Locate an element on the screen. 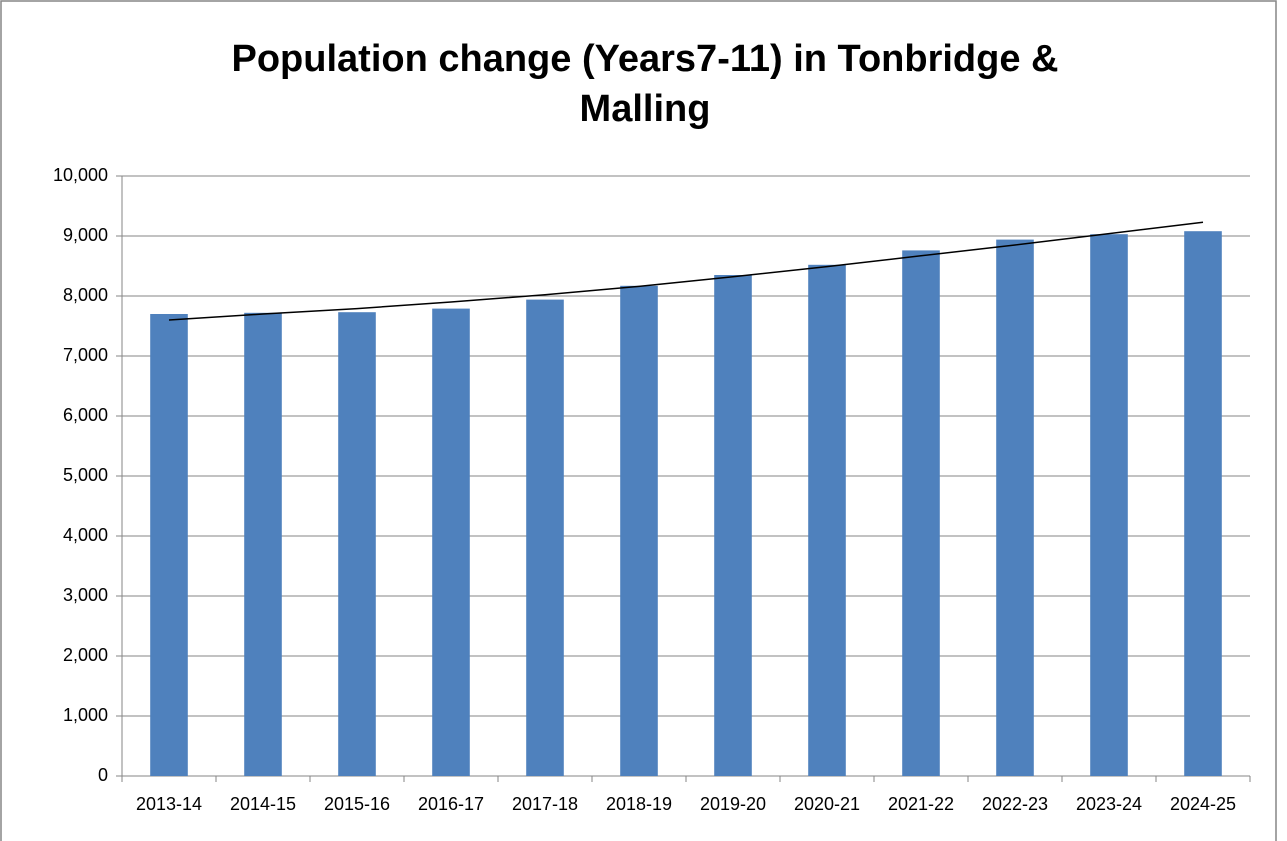 This screenshot has width=1287, height=841. x-tick-label: 2022-23 is located at coordinates (1015, 804).